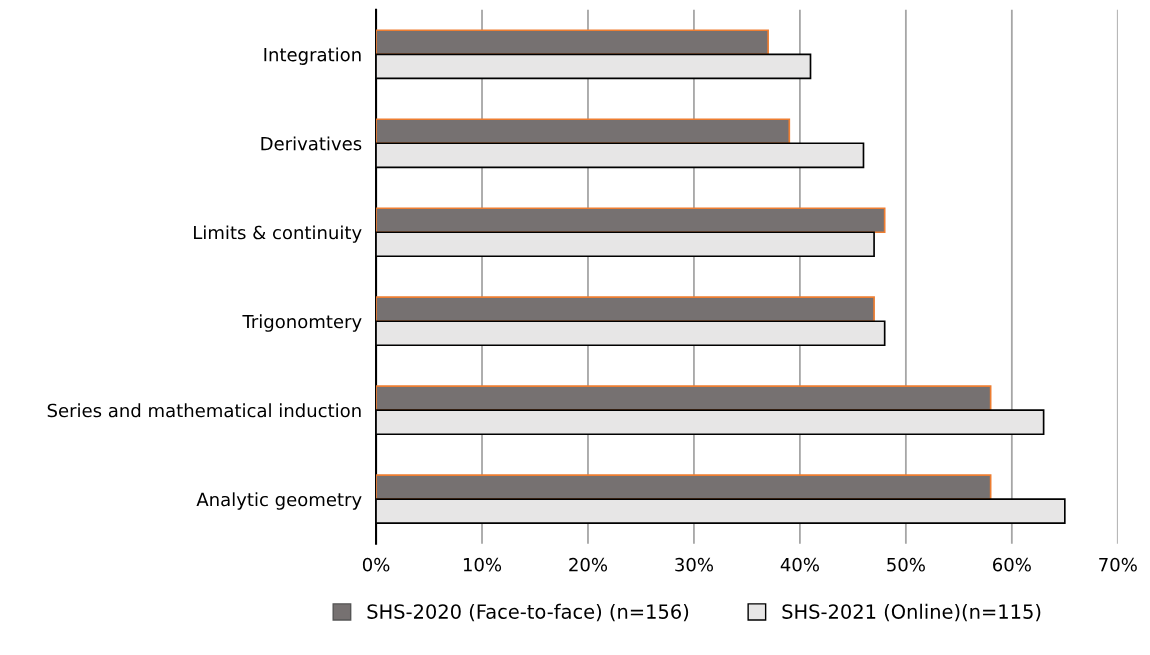 Image resolution: width=1150 pixels, height=655 pixels. I want to click on x-tick-label: 10%, so click(482, 564).